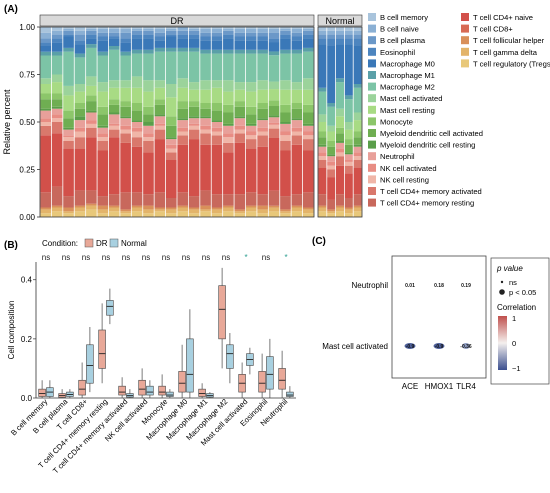  I want to click on legend-label: T cell CD8+, so click(493, 29).